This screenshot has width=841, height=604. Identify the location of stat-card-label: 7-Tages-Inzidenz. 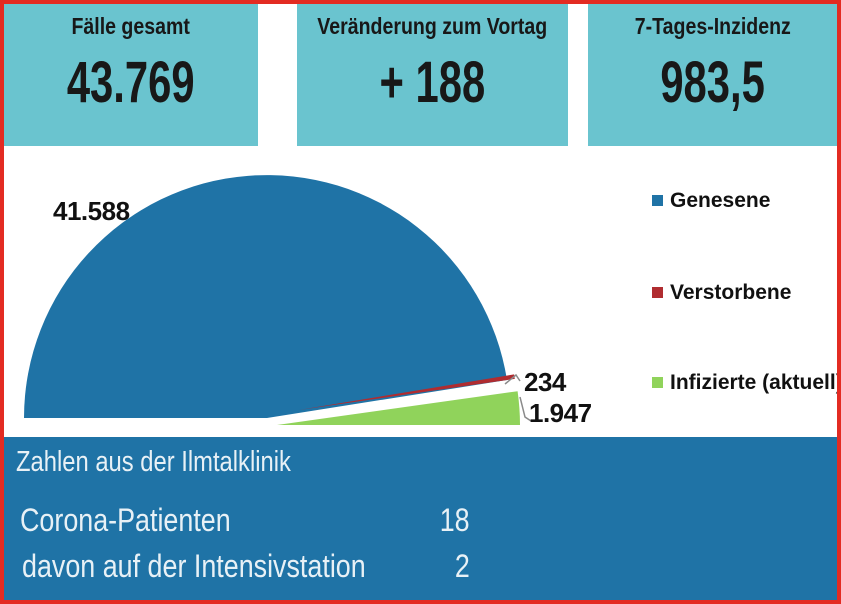
(712, 26).